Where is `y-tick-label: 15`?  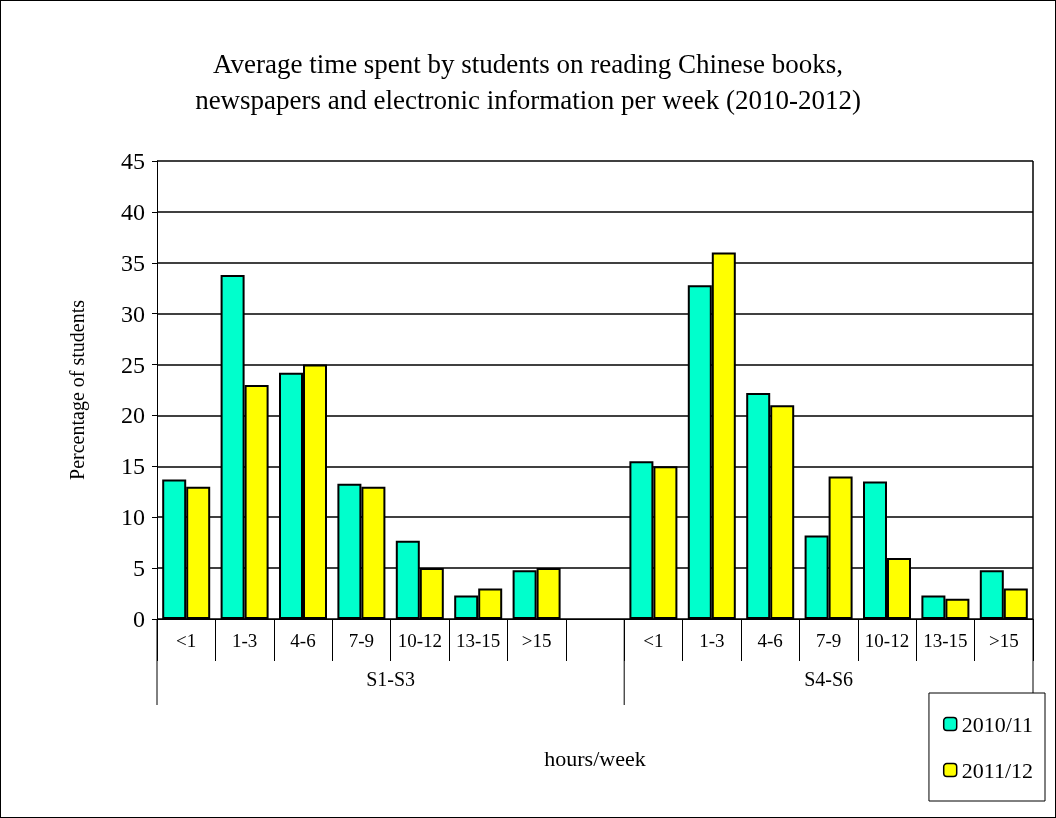
y-tick-label: 15 is located at coordinates (133, 466).